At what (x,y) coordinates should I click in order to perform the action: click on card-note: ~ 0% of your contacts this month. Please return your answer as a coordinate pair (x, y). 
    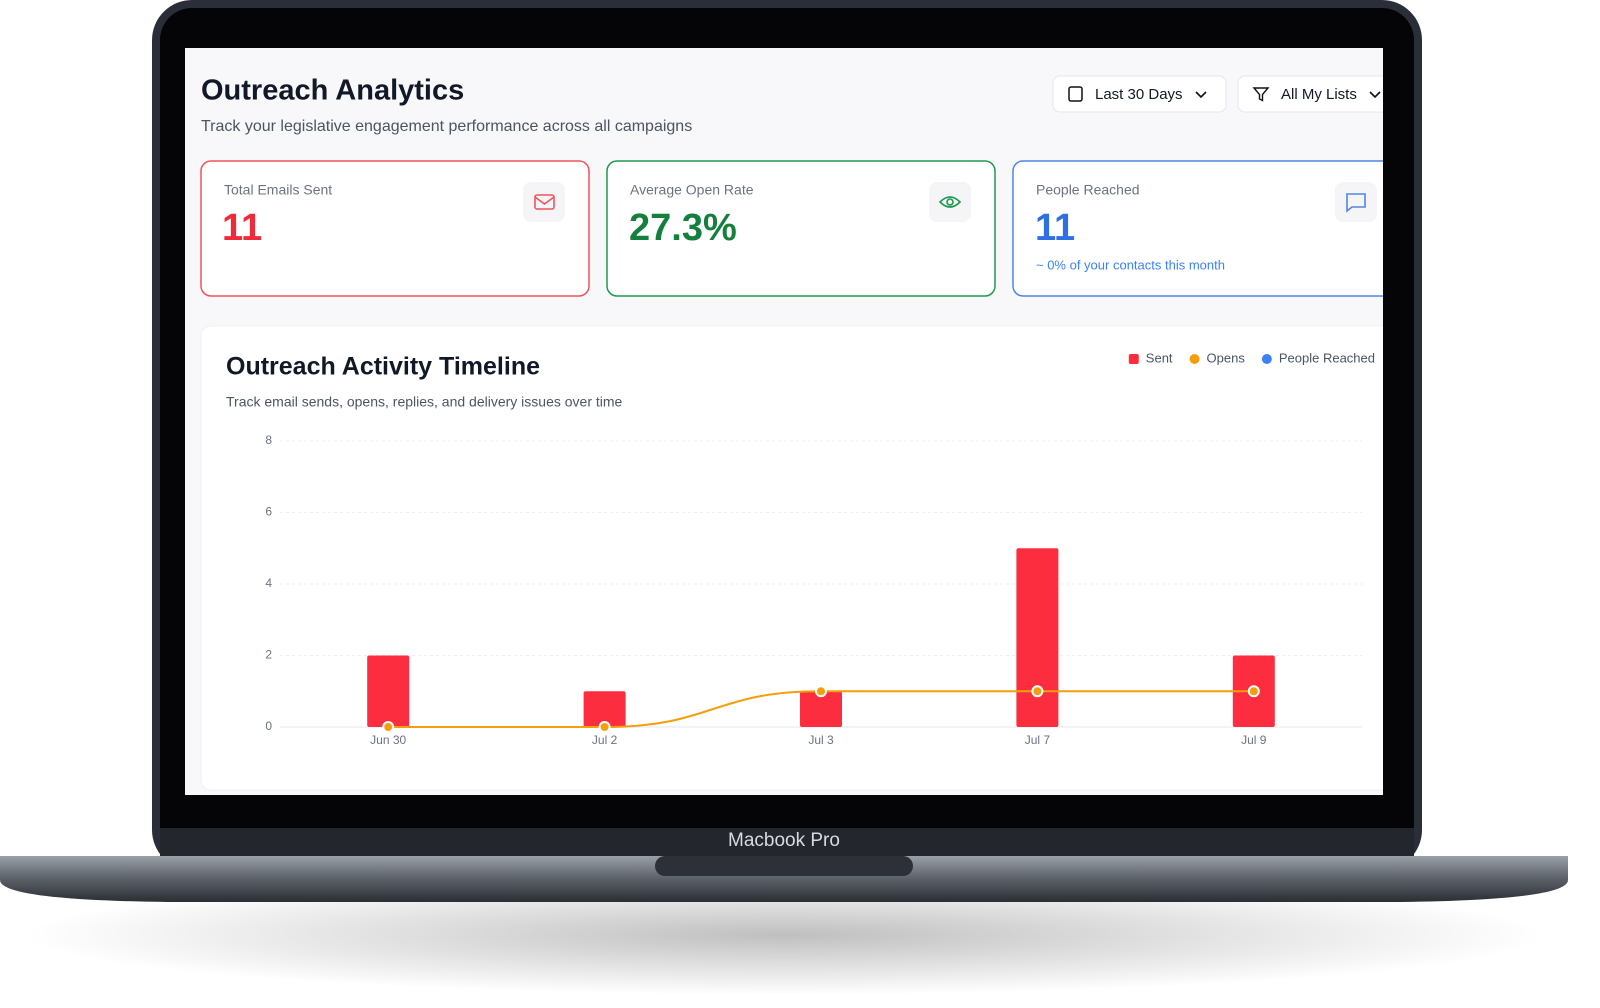
    Looking at the image, I should click on (1130, 264).